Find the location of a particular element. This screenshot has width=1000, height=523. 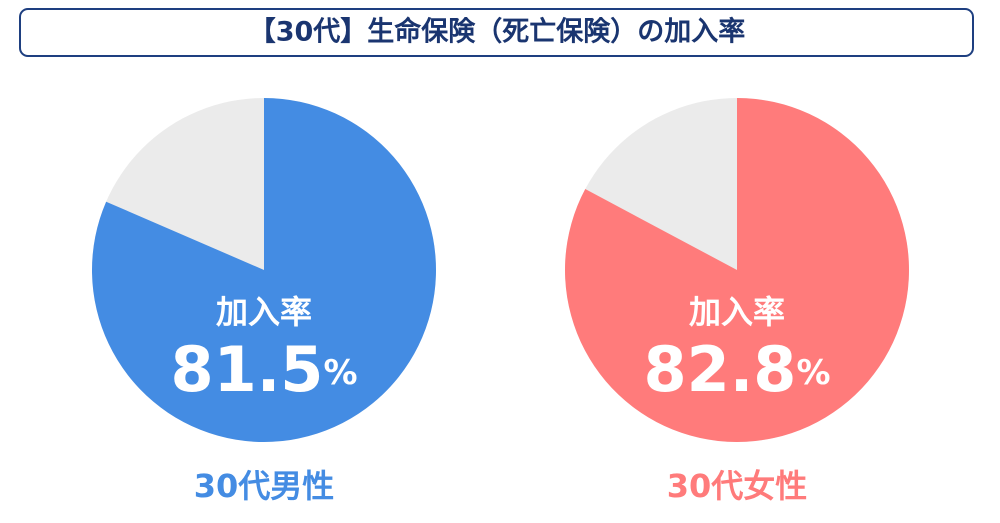

value-number: 81.5 is located at coordinates (246, 369).